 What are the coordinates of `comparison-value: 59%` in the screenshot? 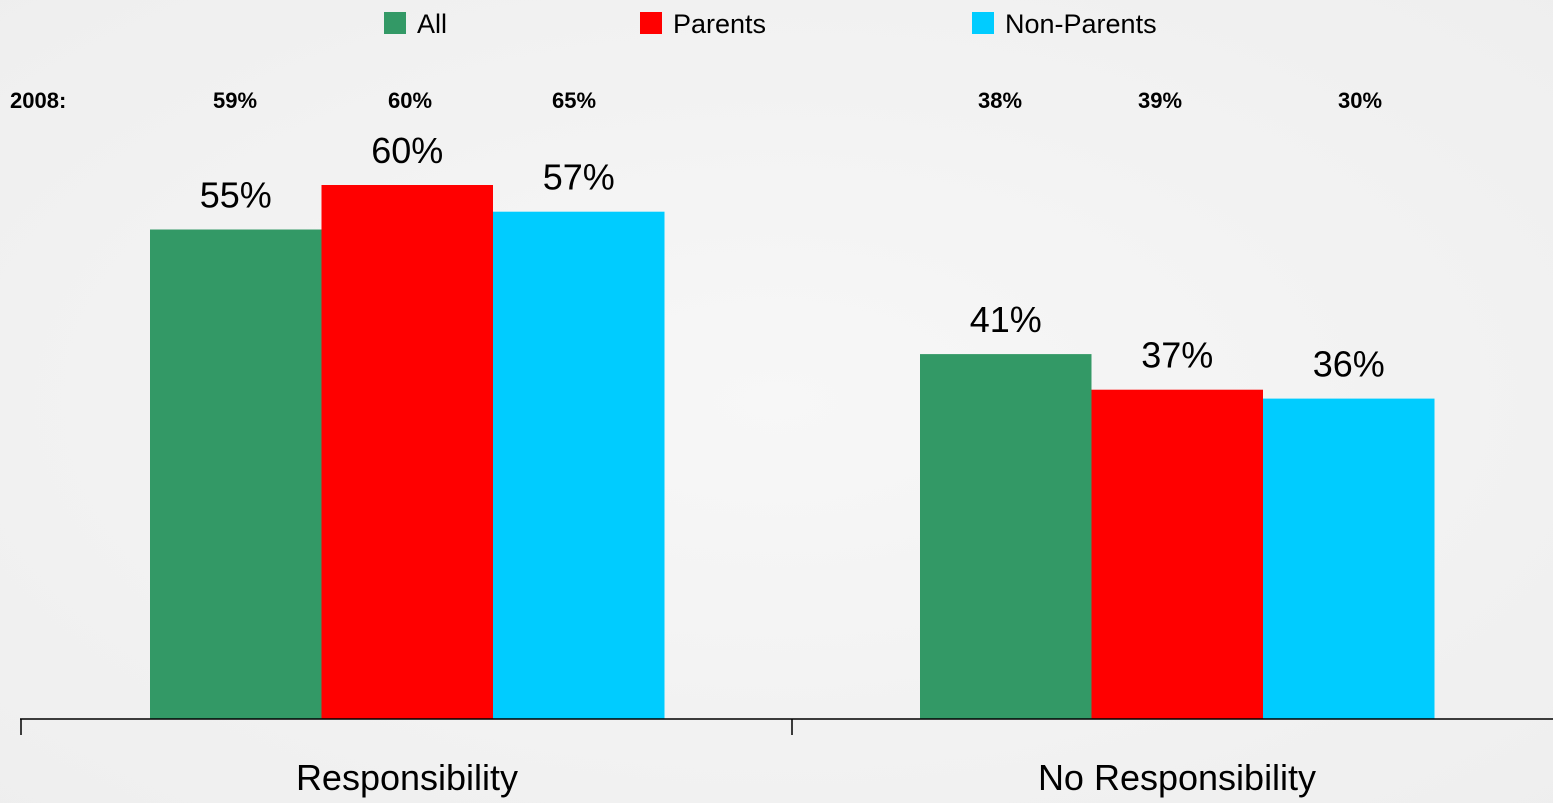 It's located at (235, 100).